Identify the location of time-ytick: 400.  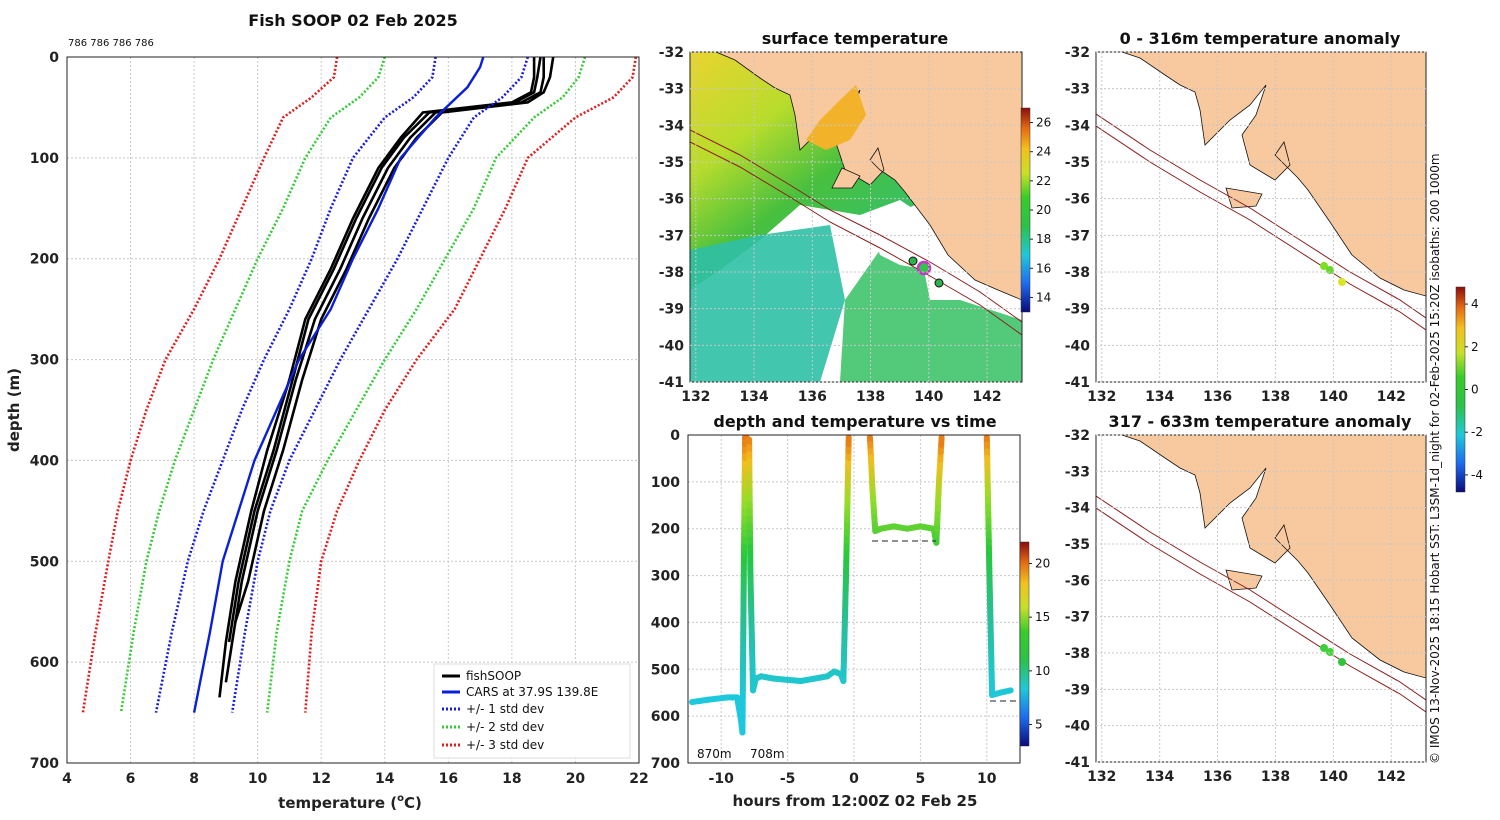
(665, 623).